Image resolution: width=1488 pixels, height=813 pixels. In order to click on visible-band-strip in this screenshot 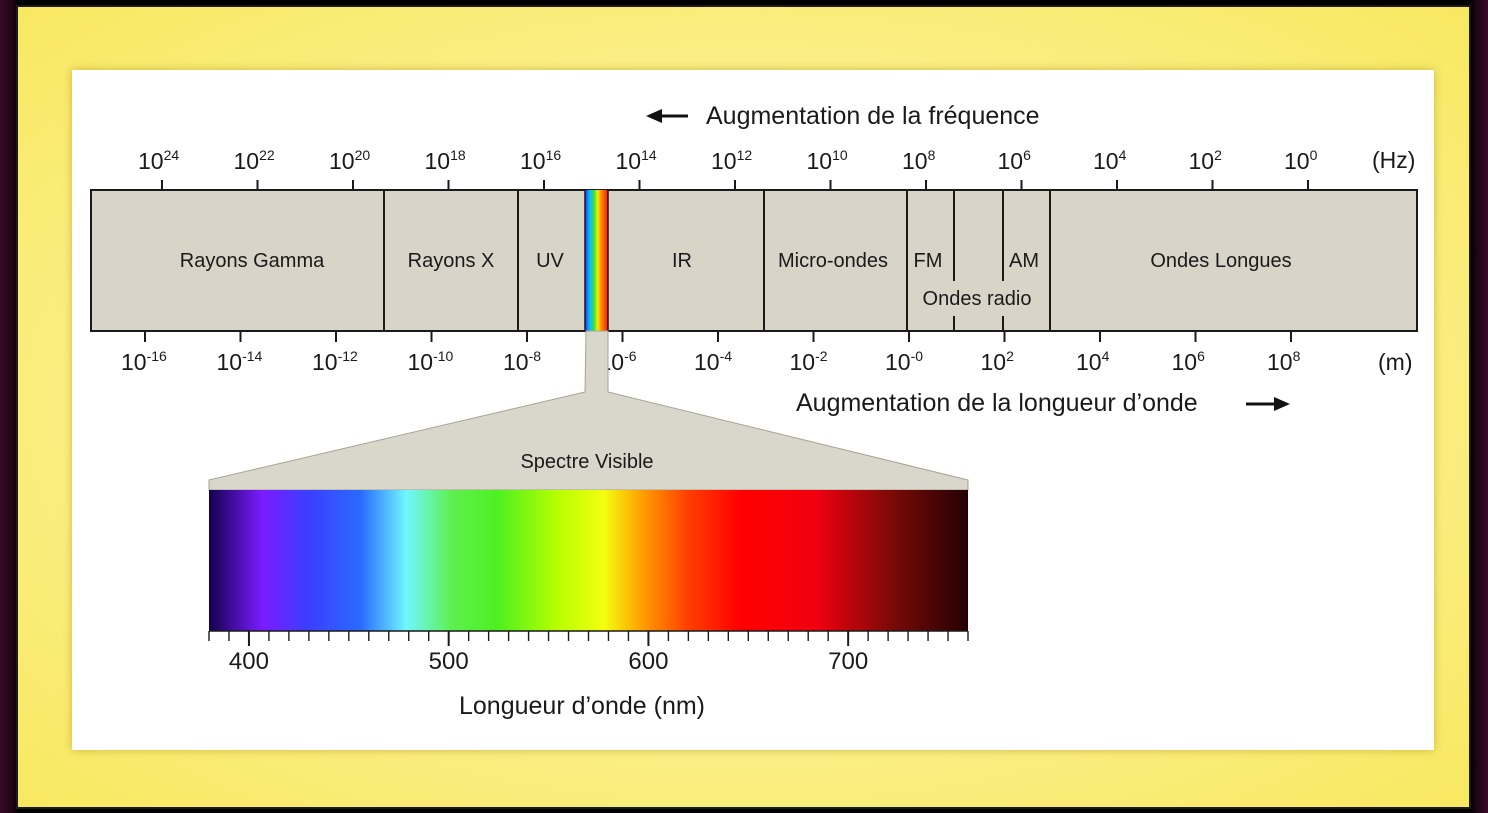, I will do `click(596, 260)`.